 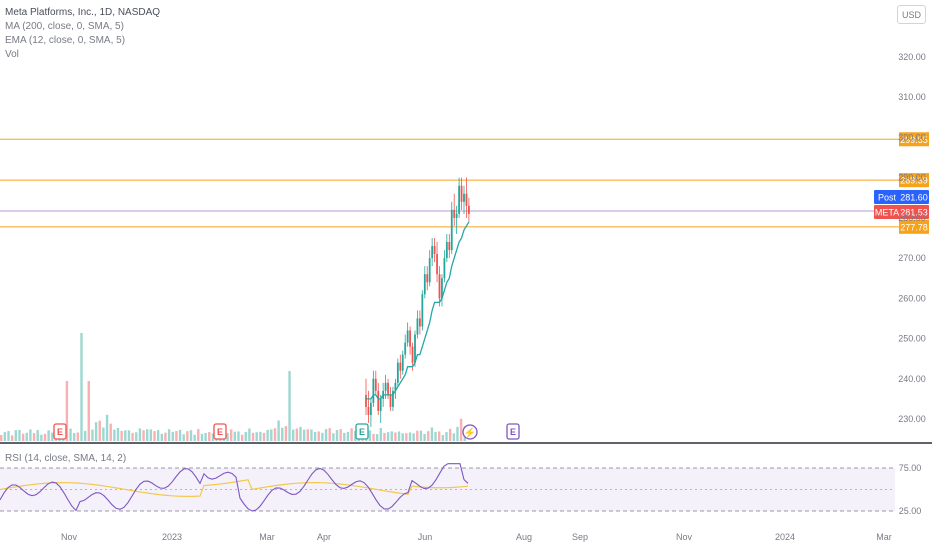 What do you see at coordinates (64, 26) in the screenshot?
I see `legend-ma: MA (200, close, 0, SMA, 5)` at bounding box center [64, 26].